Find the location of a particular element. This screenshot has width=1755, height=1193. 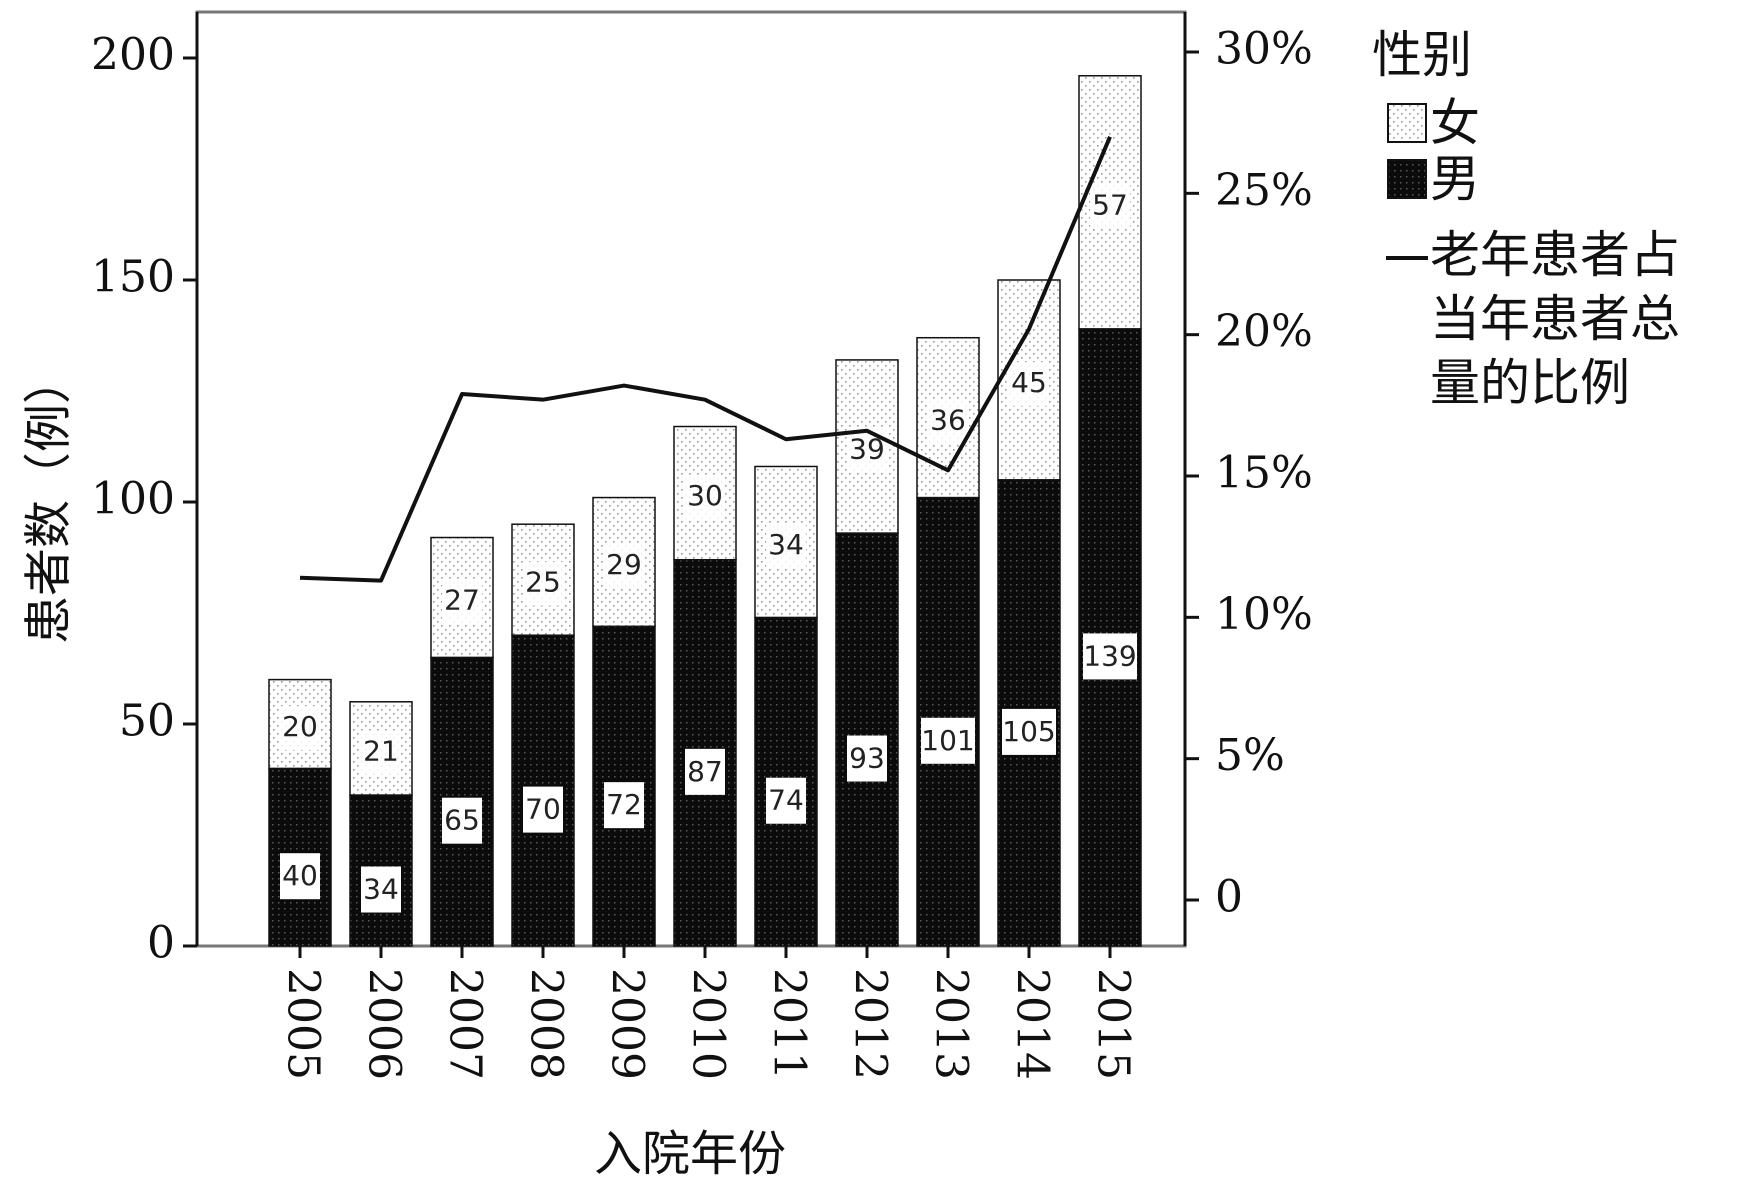

bar-label-male-2005: 40 is located at coordinates (300, 875).